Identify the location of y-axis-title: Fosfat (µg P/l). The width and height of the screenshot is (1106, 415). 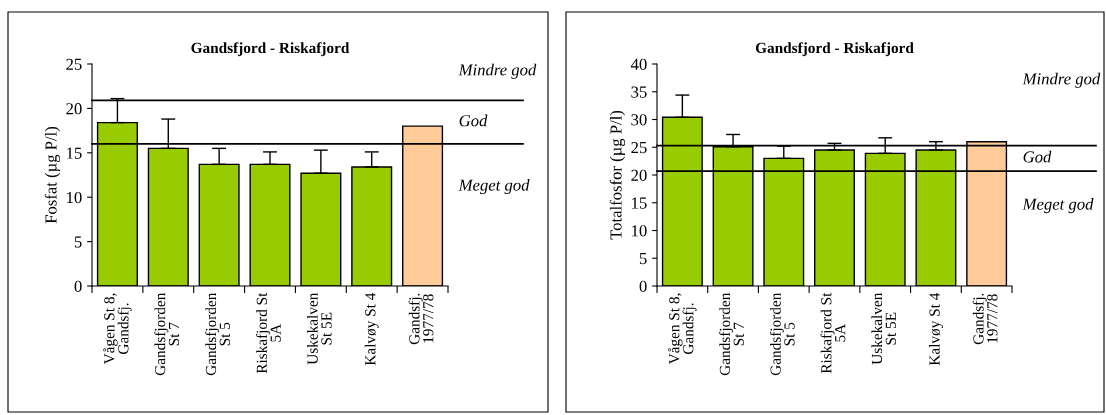
(52, 175).